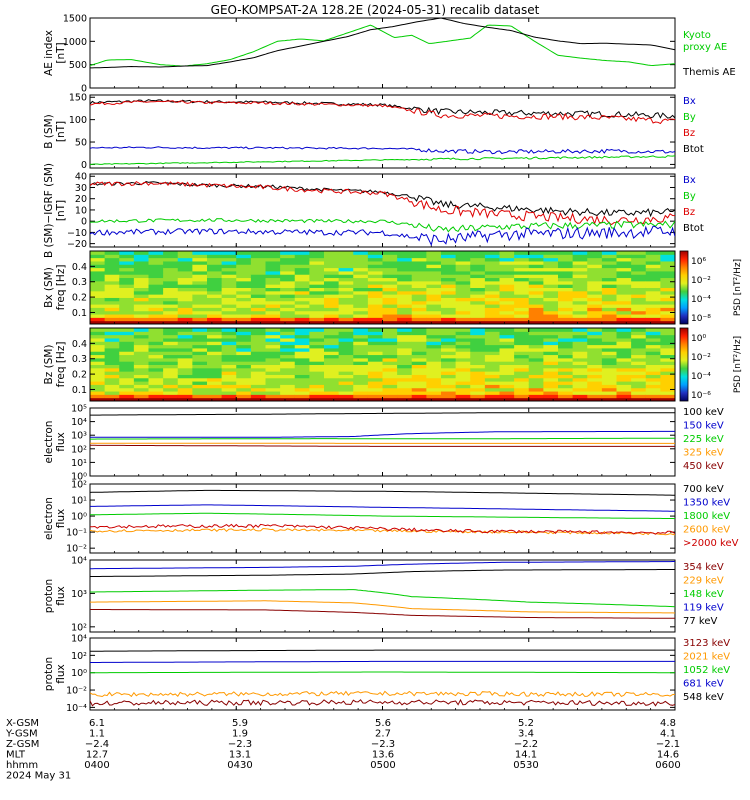 The image size is (750, 800). I want to click on colorbar-bx_psd, so click(684, 287).